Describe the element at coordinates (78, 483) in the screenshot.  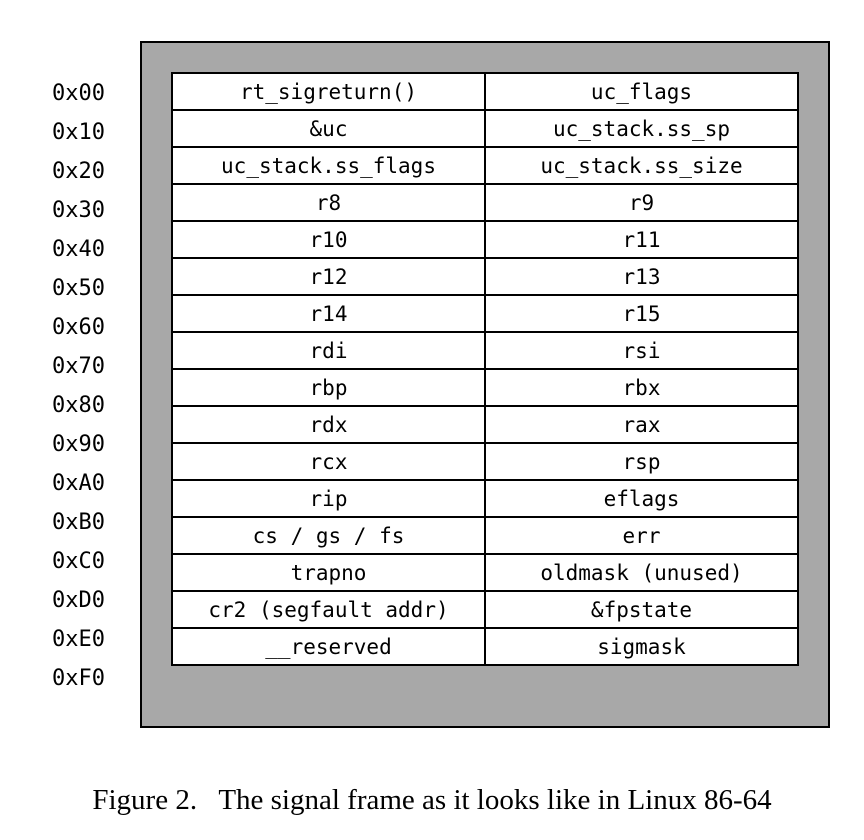
I see `offset-label: 0xA0` at that location.